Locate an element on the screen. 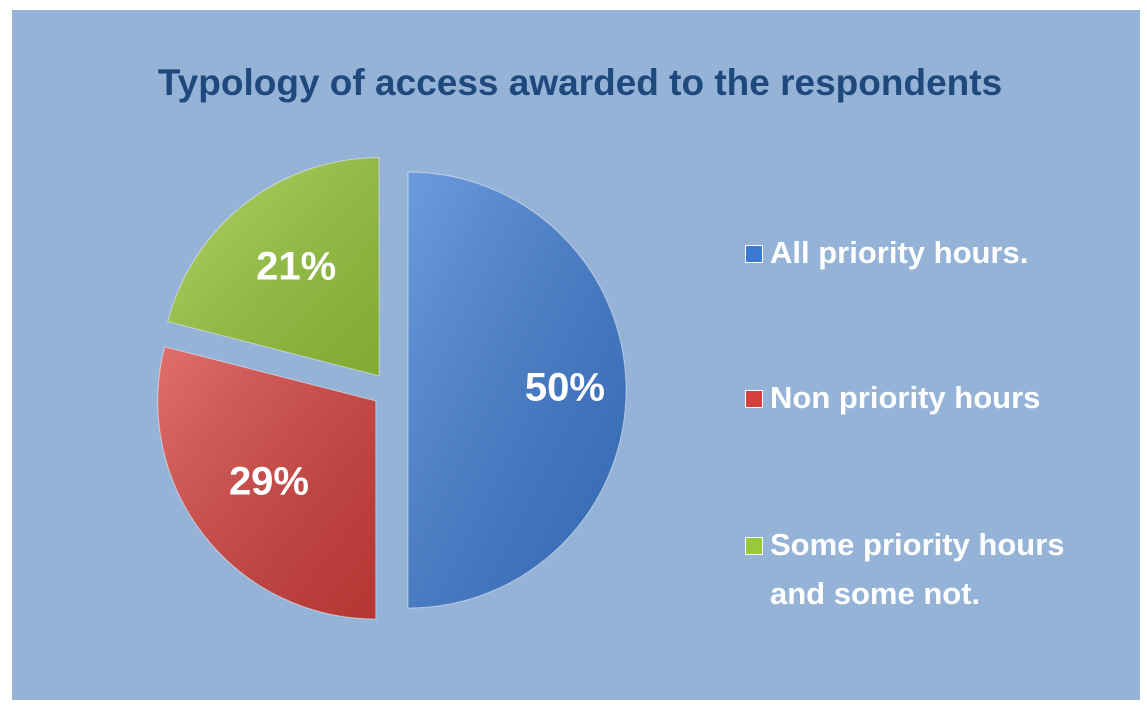 The image size is (1147, 709). data-label: 21% is located at coordinates (296, 267).